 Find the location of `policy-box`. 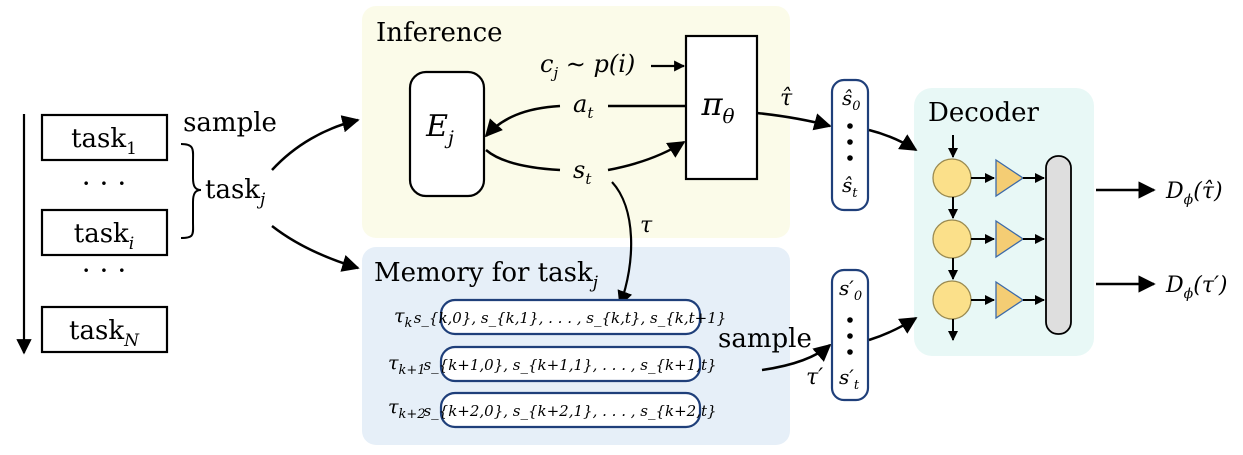

policy-box is located at coordinates (721, 107).